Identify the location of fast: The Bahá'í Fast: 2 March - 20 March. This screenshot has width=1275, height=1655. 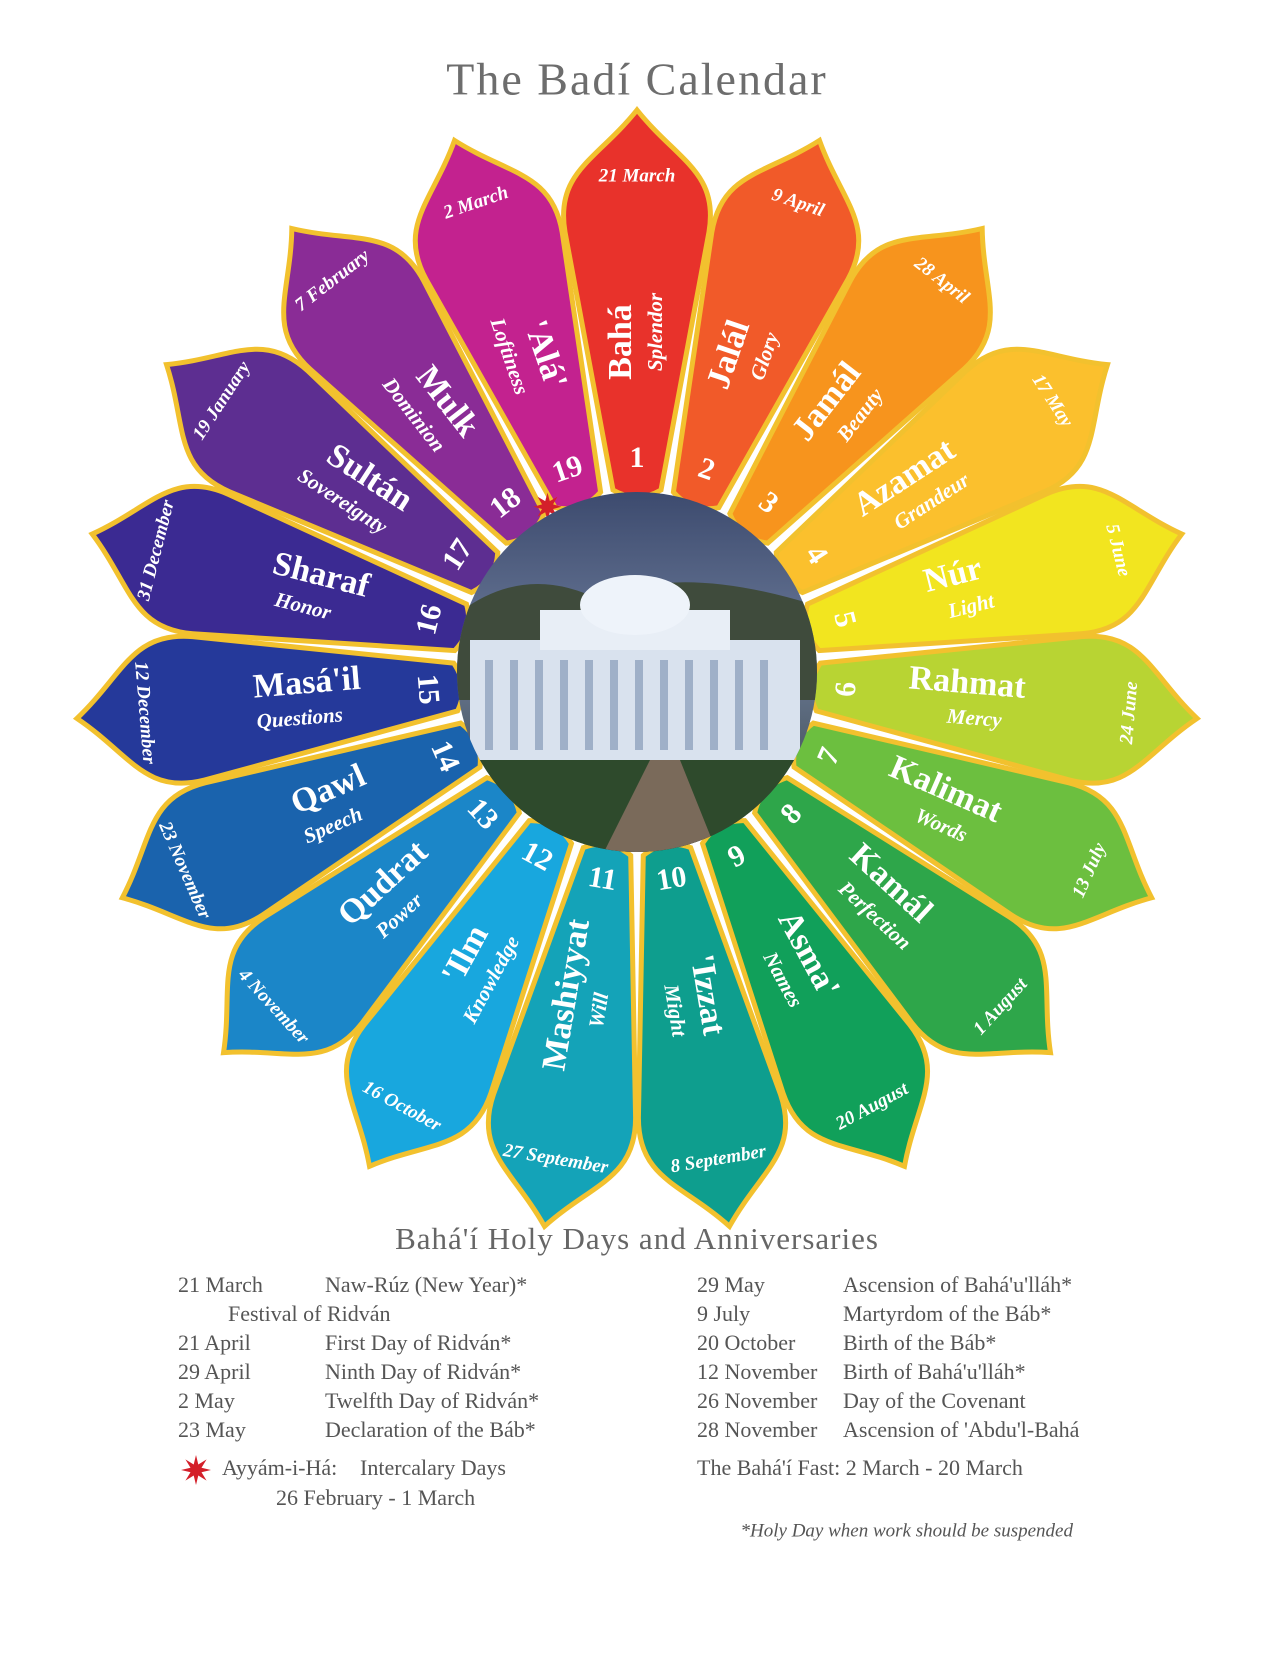
(860, 1467).